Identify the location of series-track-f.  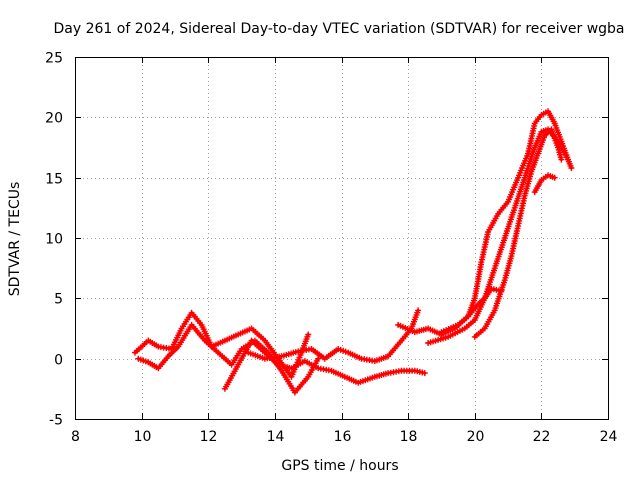
(506, 222).